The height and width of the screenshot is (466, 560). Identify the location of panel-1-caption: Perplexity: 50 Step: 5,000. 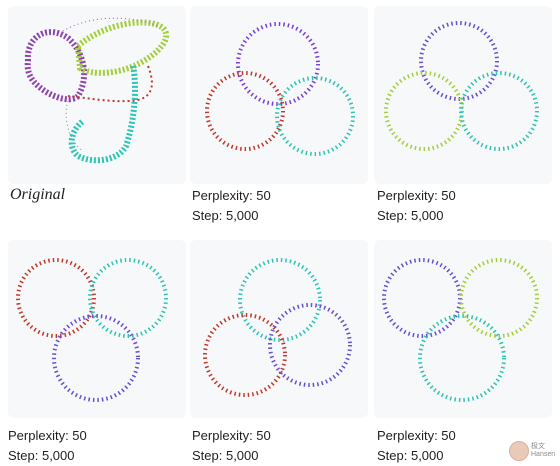
(231, 206).